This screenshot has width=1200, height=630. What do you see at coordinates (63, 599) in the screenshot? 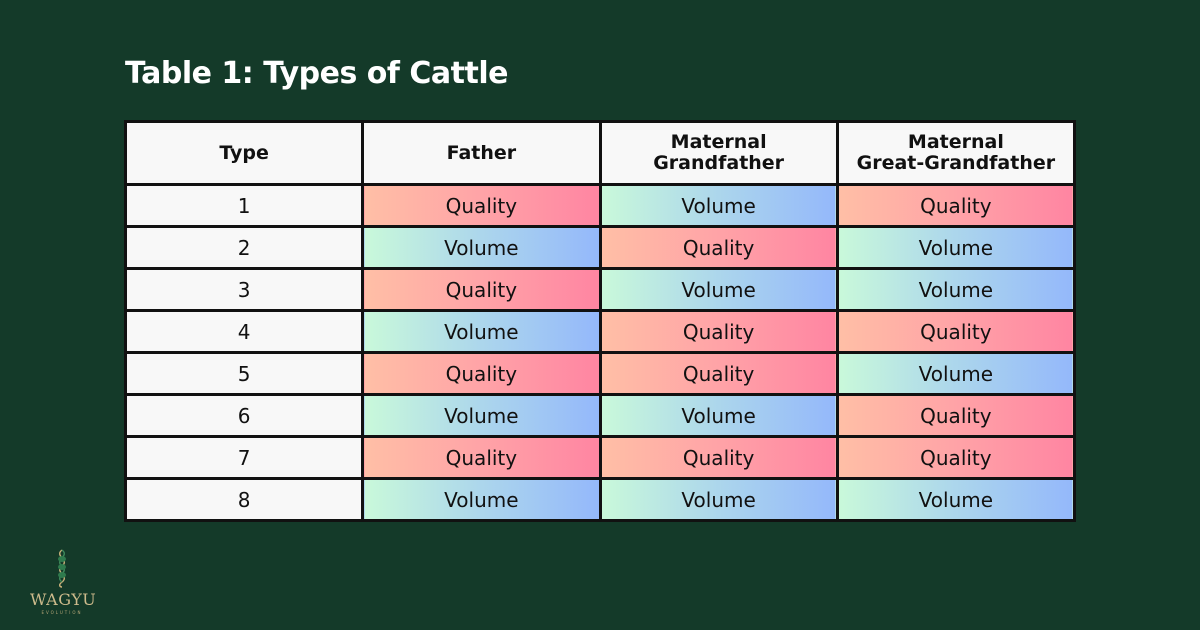
I see `logo-brand-text: WAGYU` at bounding box center [63, 599].